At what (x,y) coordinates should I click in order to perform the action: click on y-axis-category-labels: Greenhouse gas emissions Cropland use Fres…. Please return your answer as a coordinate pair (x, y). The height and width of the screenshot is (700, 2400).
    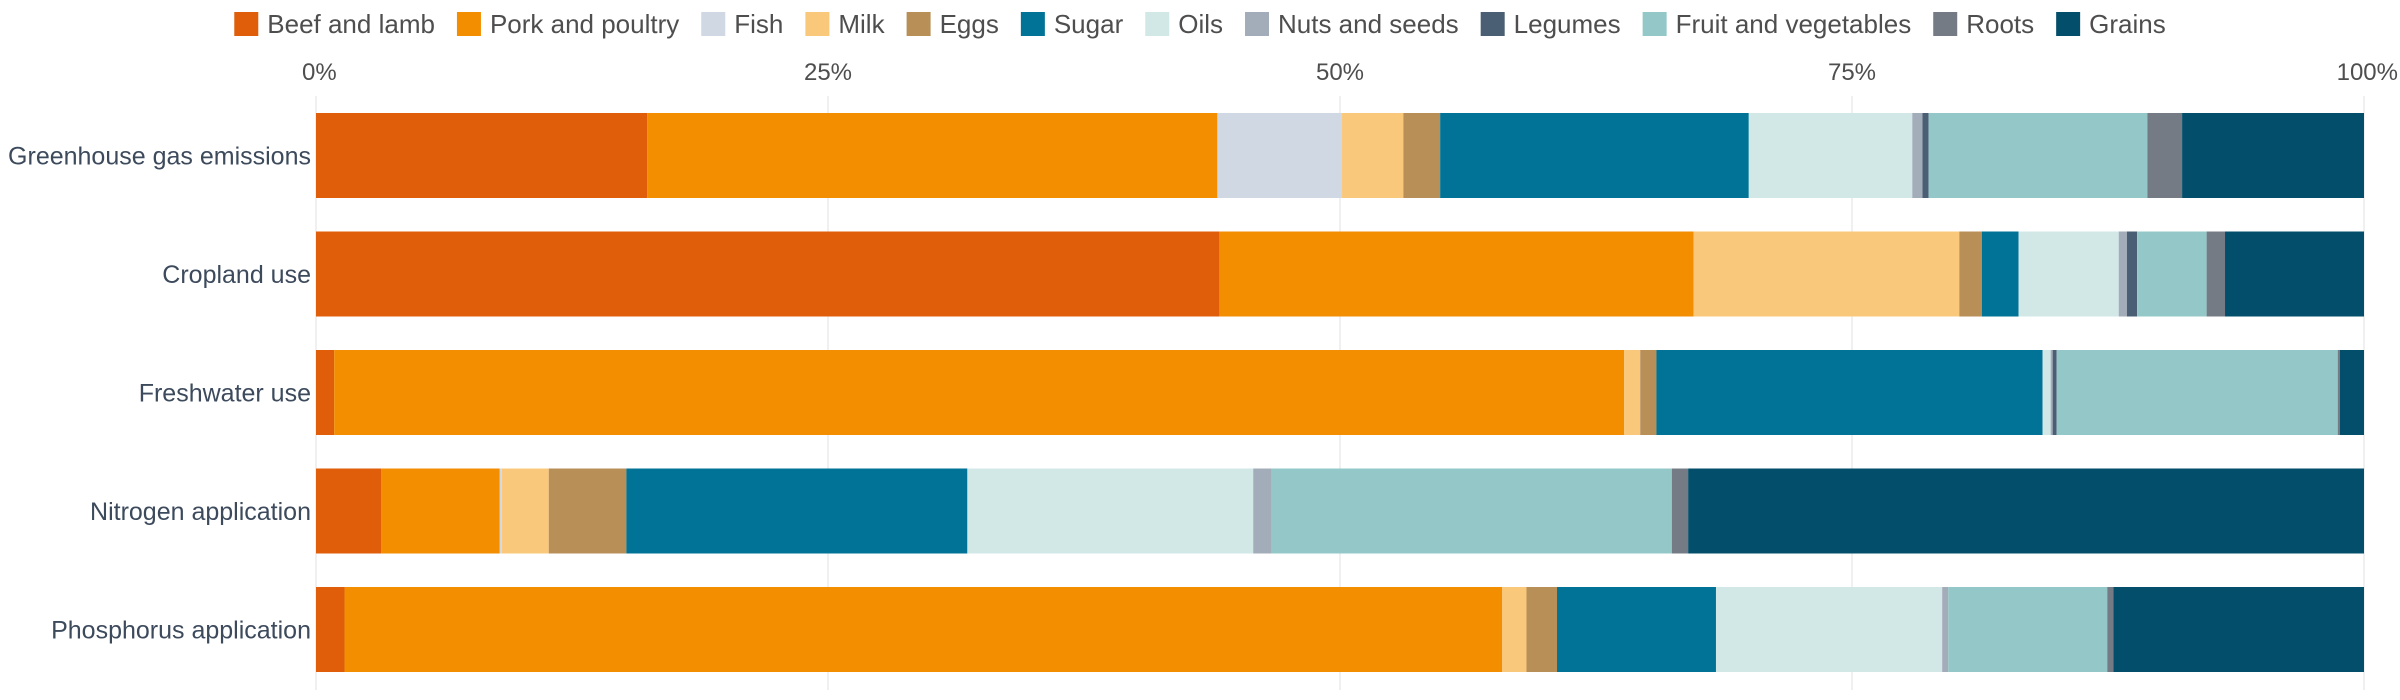
    Looking at the image, I should click on (159, 394).